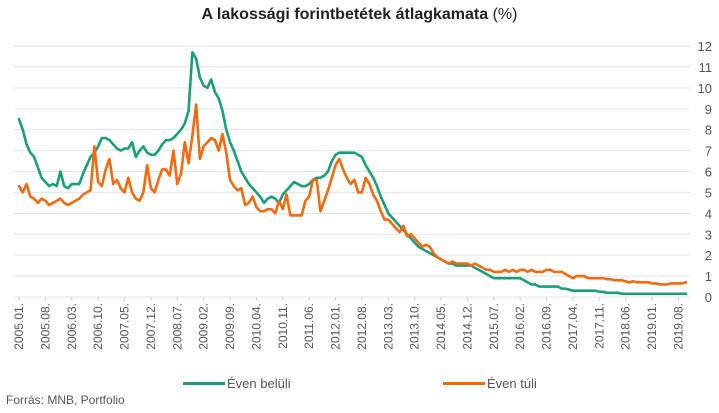 The image size is (719, 413). What do you see at coordinates (464, 383) in the screenshot?
I see `legend-swatch-evet` at bounding box center [464, 383].